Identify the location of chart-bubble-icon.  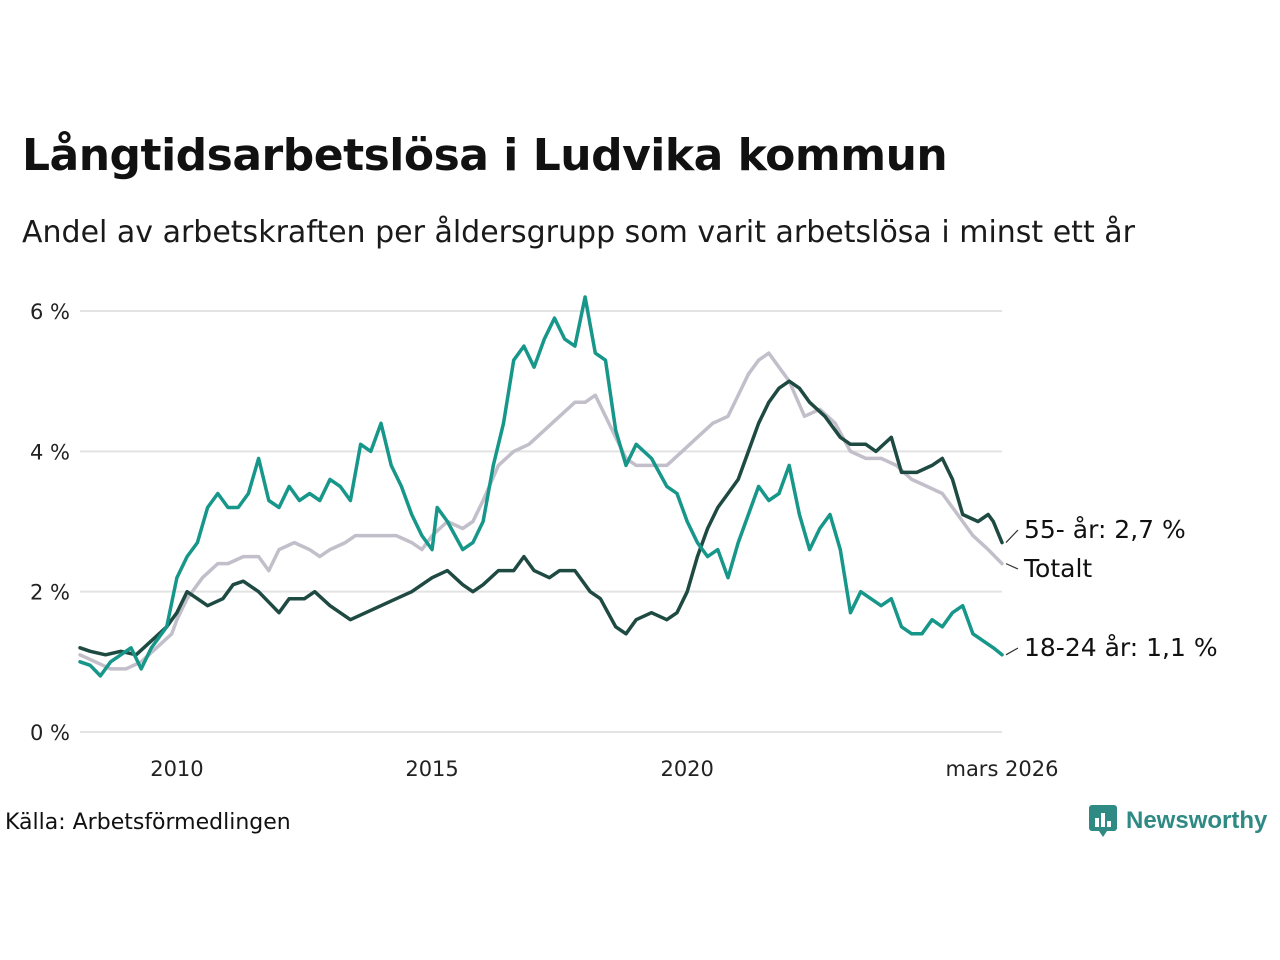
(1103, 821).